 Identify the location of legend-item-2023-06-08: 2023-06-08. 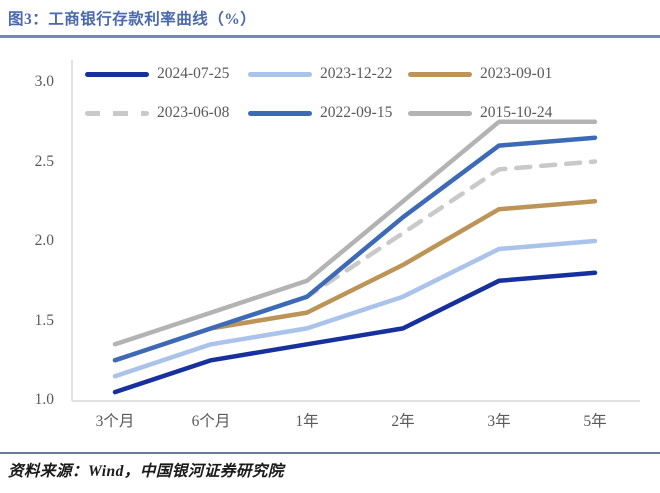
(157, 113).